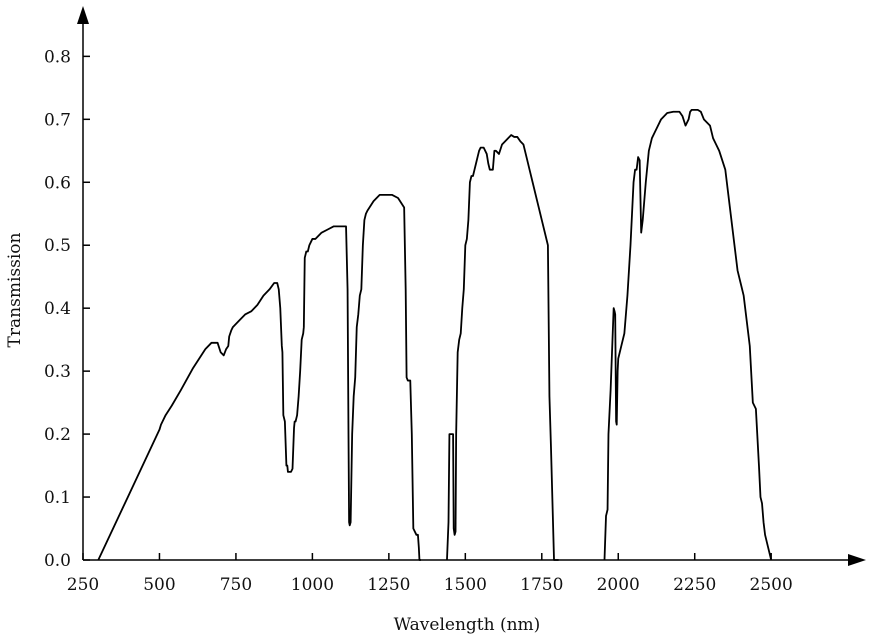 This screenshot has width=871, height=641. What do you see at coordinates (57, 120) in the screenshot?
I see `y-tick-label: 0.7` at bounding box center [57, 120].